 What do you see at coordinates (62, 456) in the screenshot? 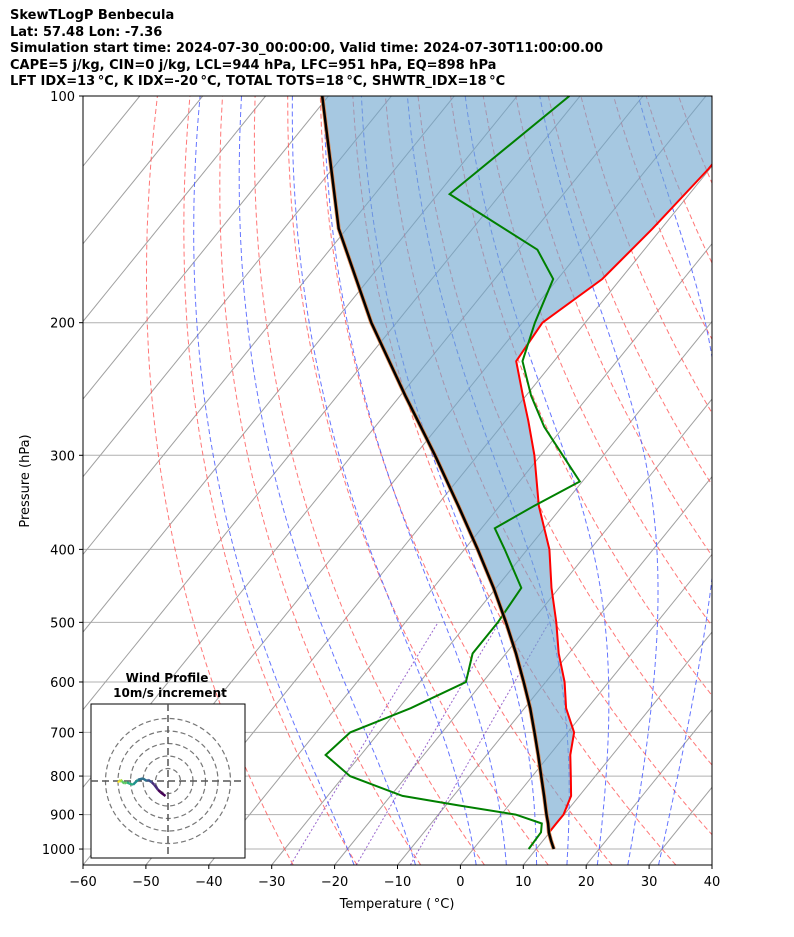
I see `y-tick-label: 300` at bounding box center [62, 456].